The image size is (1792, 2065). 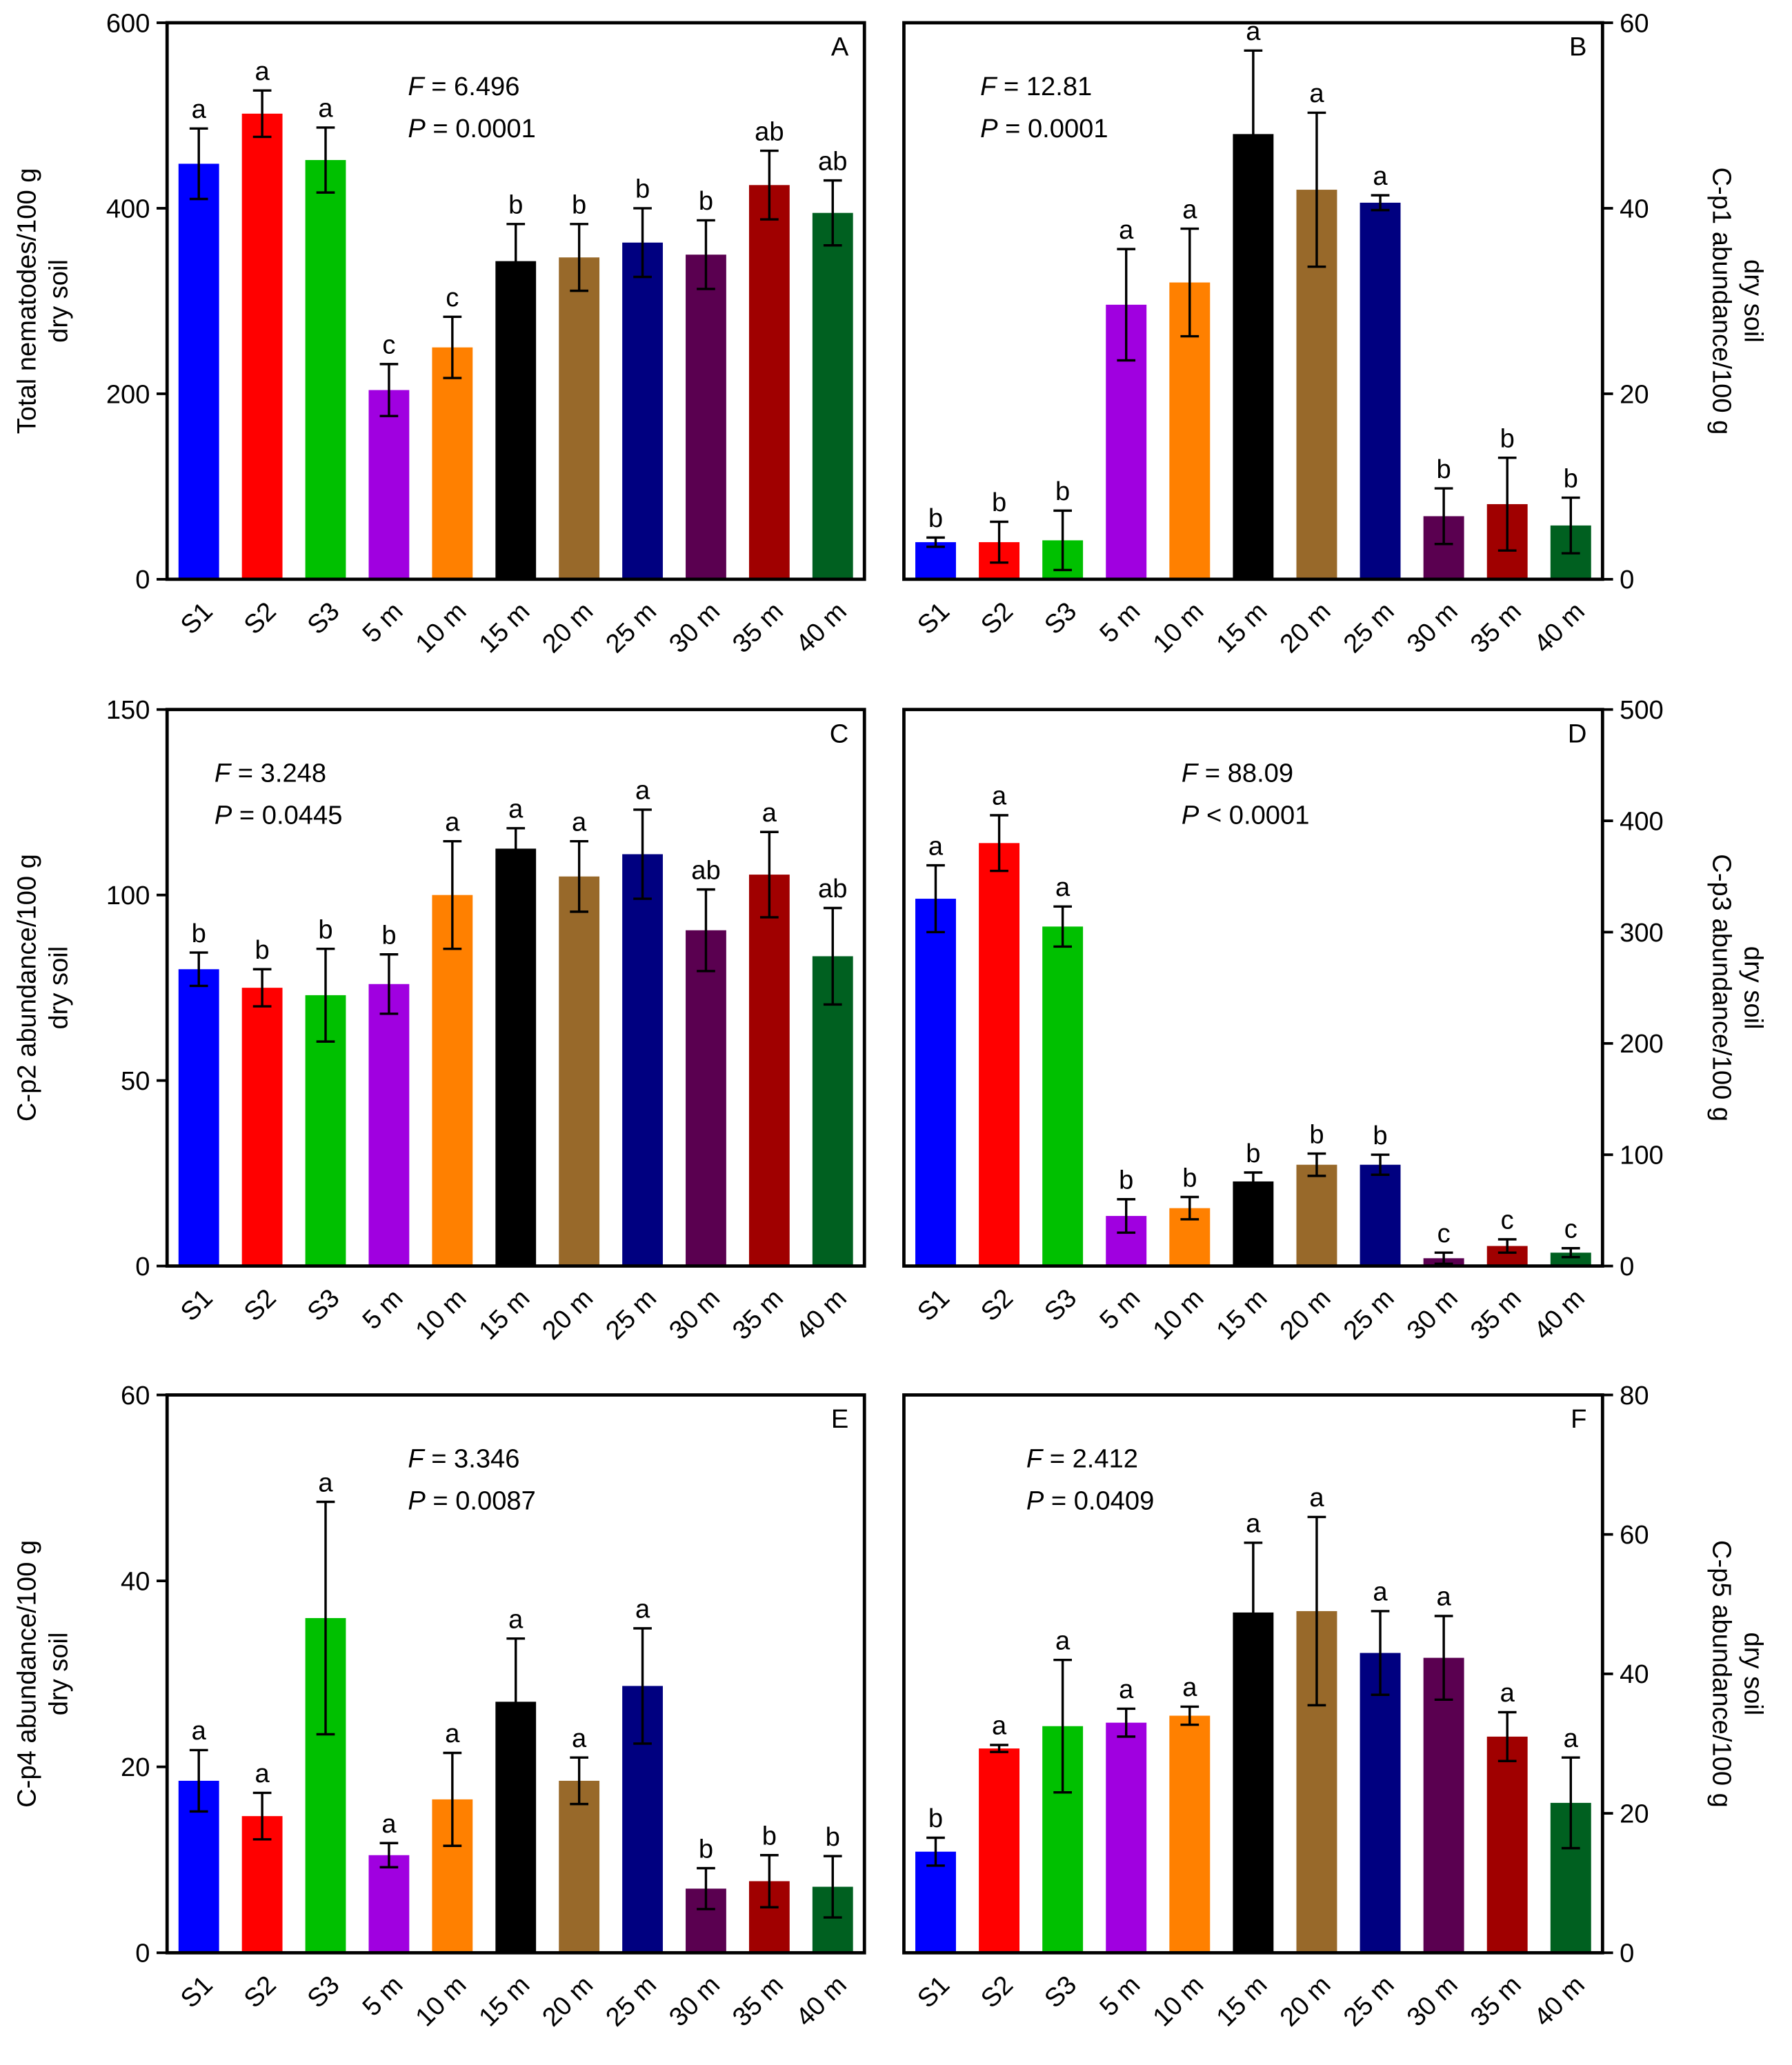 I want to click on annotation: P = 0.0087, so click(x=472, y=1501).